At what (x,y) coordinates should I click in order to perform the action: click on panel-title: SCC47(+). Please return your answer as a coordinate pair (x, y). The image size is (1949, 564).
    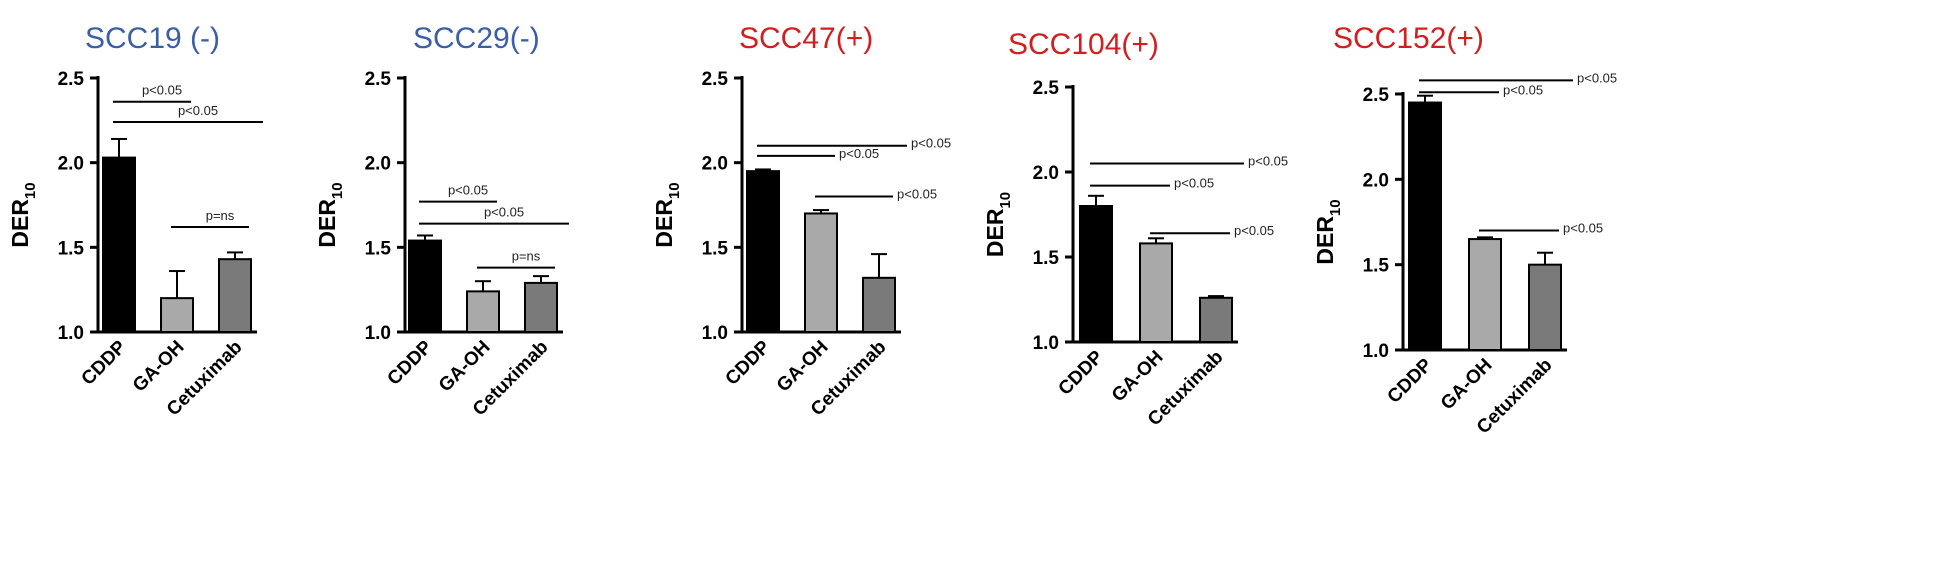
    Looking at the image, I should click on (806, 38).